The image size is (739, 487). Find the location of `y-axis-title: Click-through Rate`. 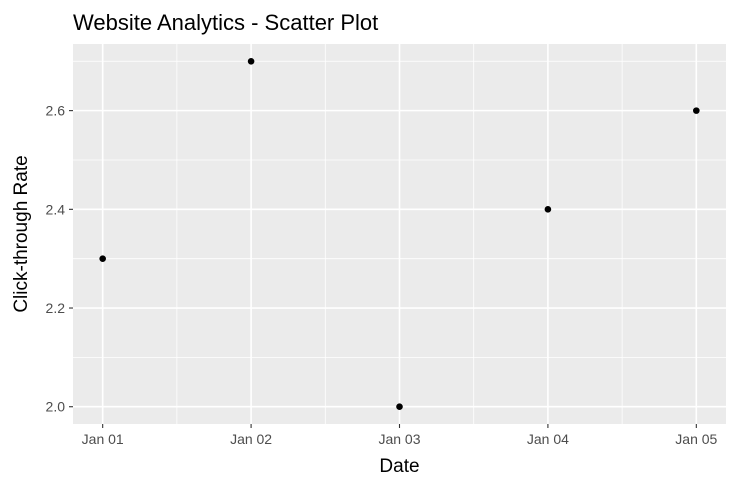

y-axis-title: Click-through Rate is located at coordinates (21, 233).